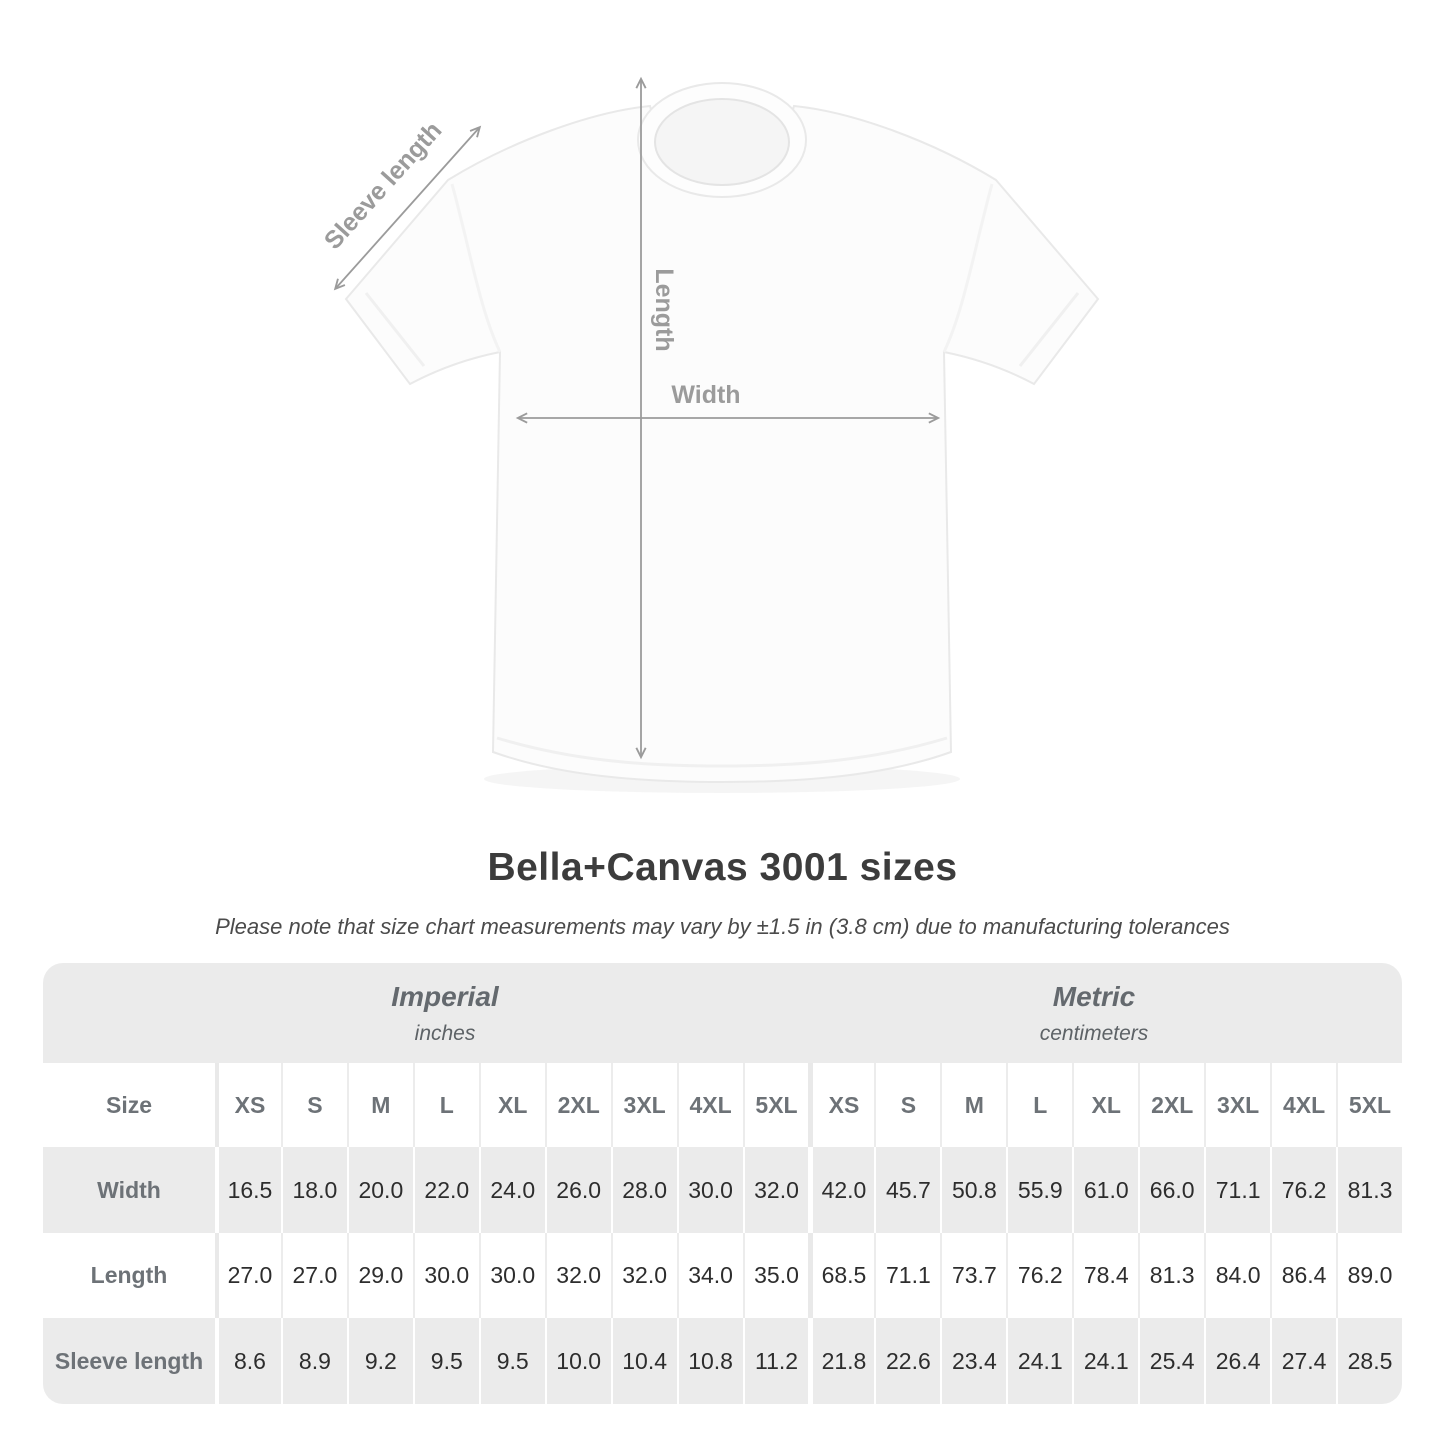  Describe the element at coordinates (1237, 1105) in the screenshot. I see `size-header-metric-3xl: 3XL` at that location.